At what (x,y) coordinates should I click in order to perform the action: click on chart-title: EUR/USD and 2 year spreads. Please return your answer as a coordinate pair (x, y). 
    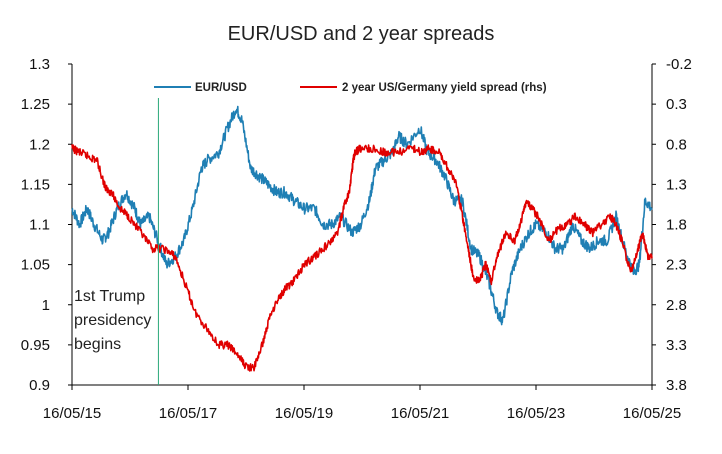
    Looking at the image, I should click on (361, 34).